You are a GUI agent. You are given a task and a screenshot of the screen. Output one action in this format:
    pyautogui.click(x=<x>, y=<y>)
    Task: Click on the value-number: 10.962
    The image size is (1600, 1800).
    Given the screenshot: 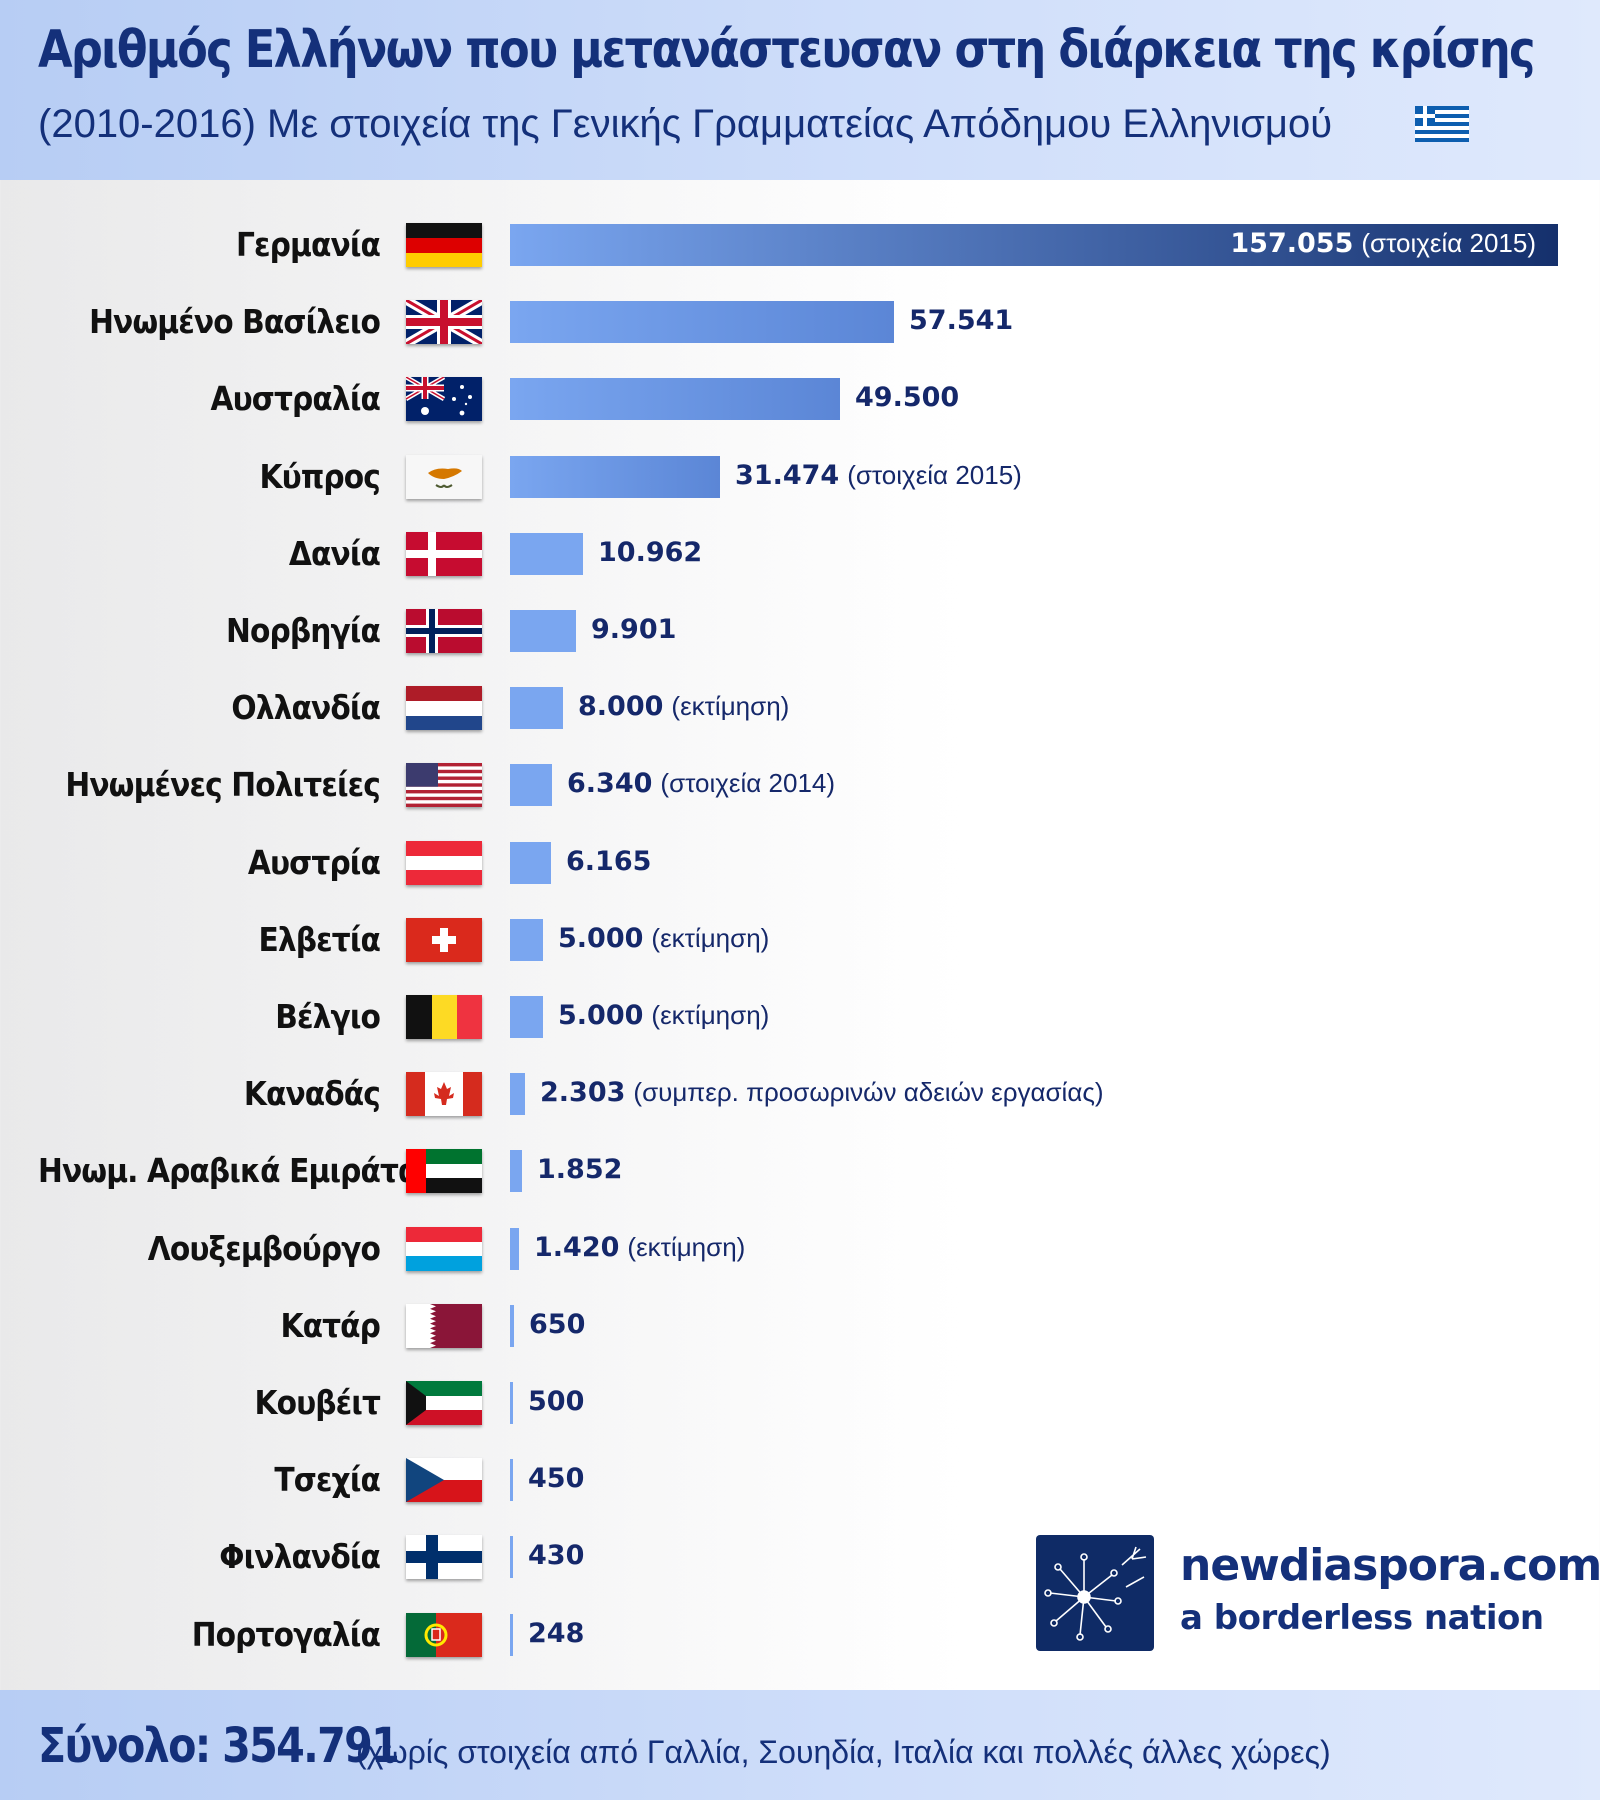 What is the action you would take?
    pyautogui.click(x=650, y=552)
    